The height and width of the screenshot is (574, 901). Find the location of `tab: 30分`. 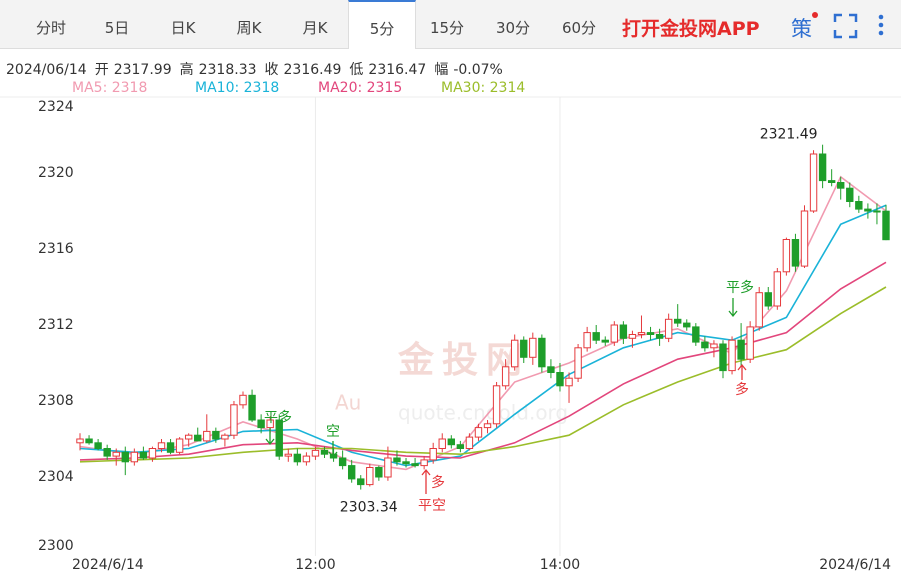

tab: 30分 is located at coordinates (513, 28).